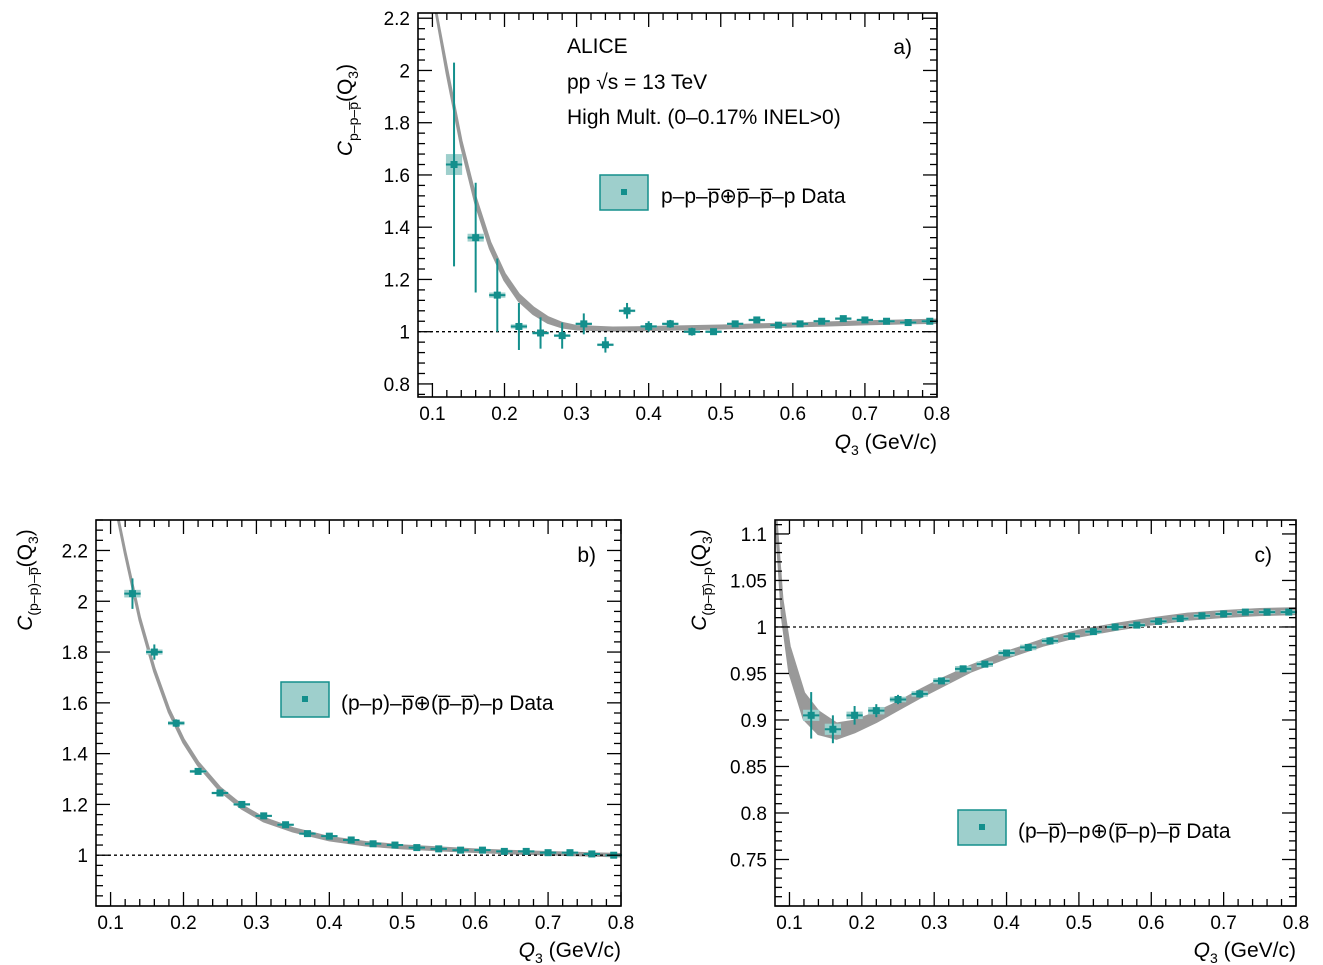  Describe the element at coordinates (570, 952) in the screenshot. I see `x-axis-title-b: Q3 (GeV/c)` at that location.